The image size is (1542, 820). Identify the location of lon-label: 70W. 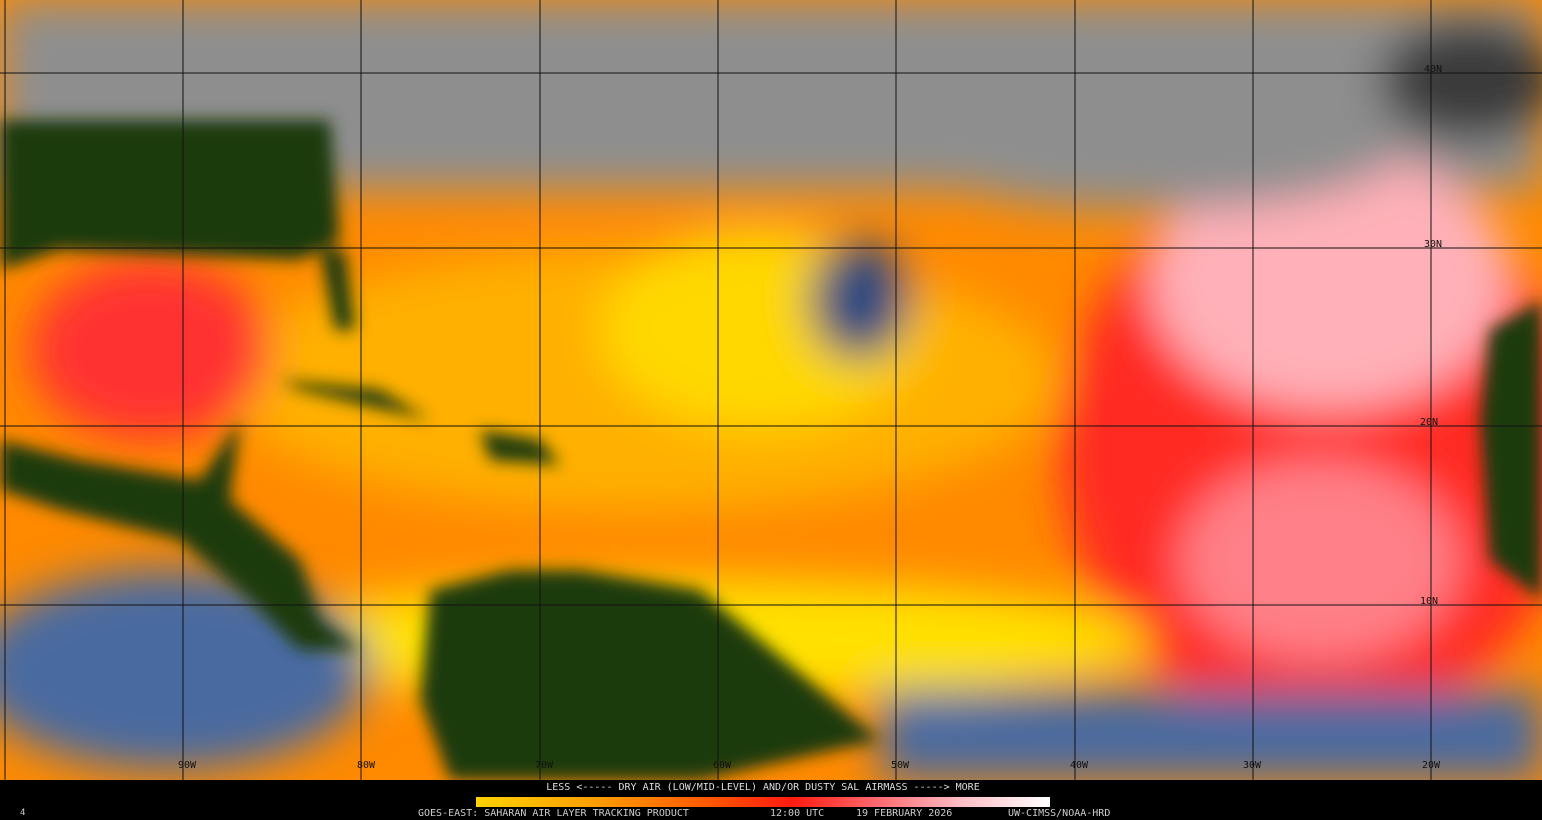
(544, 765).